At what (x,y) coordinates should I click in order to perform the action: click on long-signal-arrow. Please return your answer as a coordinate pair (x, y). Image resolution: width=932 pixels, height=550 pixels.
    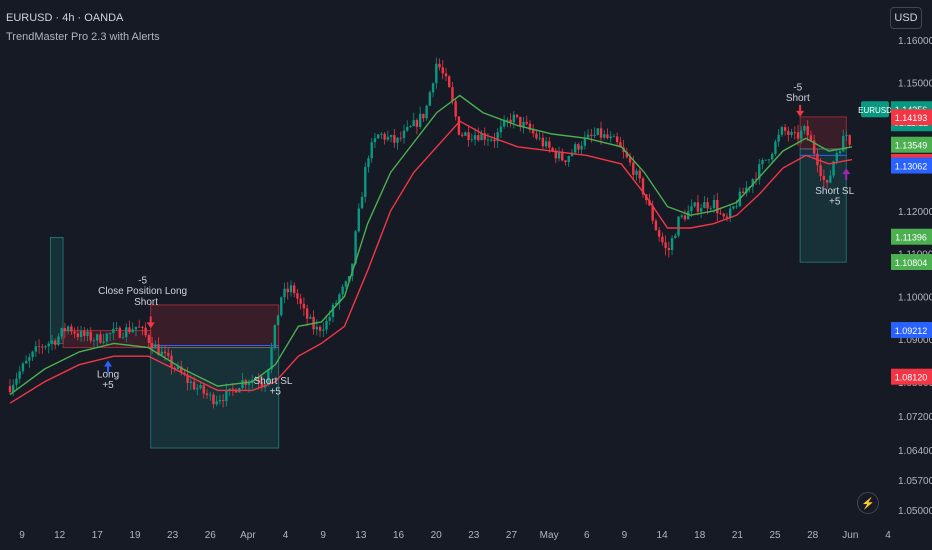
    Looking at the image, I should click on (108, 366).